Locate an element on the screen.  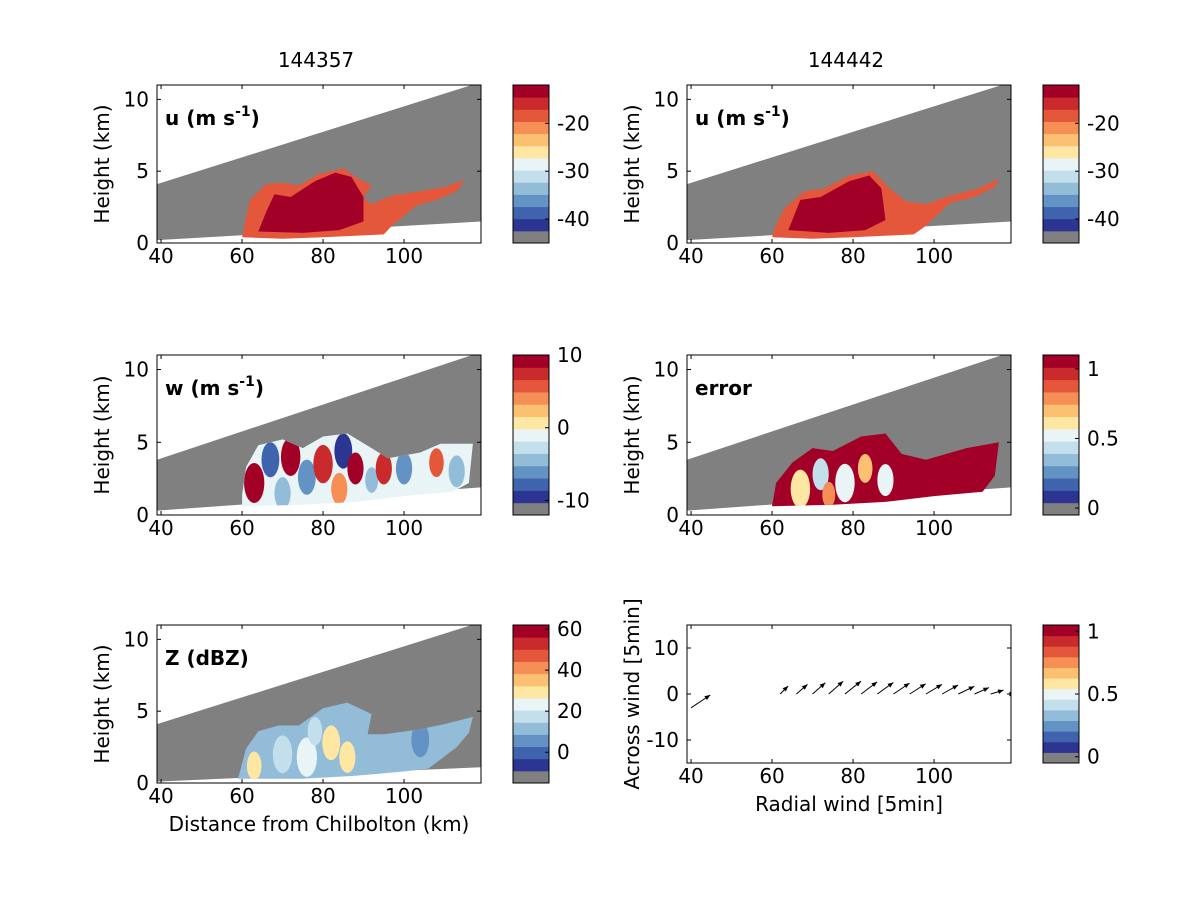
colorbar-tick-label: 60 is located at coordinates (569, 629).